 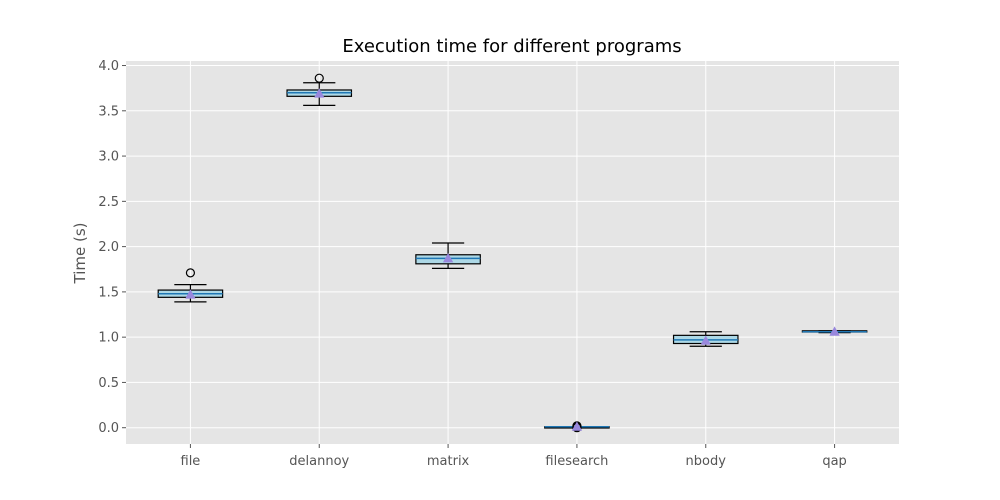 I want to click on y-tick-label: 2.0, so click(x=108, y=247).